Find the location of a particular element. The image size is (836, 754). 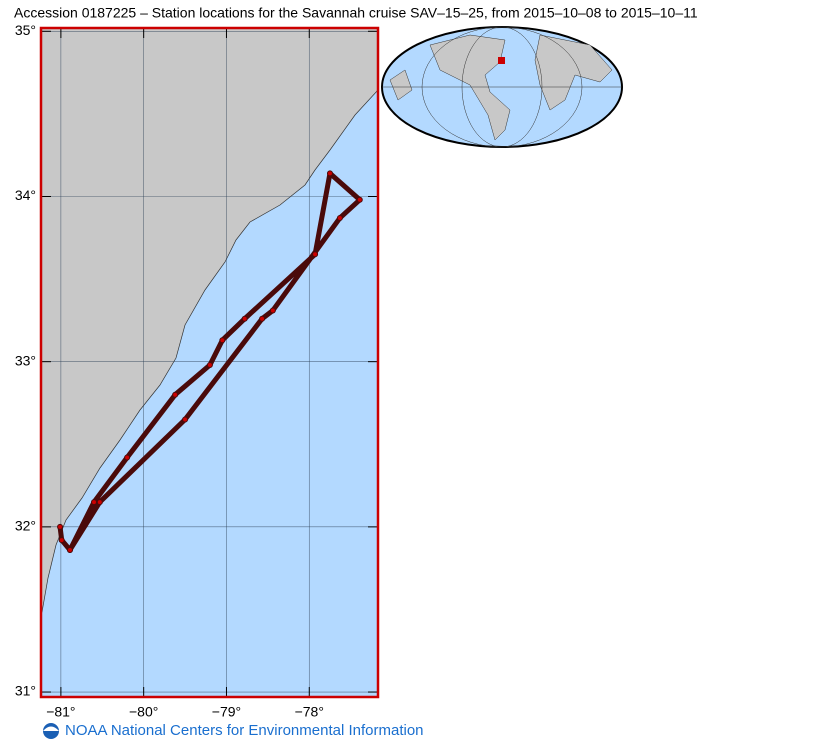

y-tick-label: 32° is located at coordinates (25, 526).